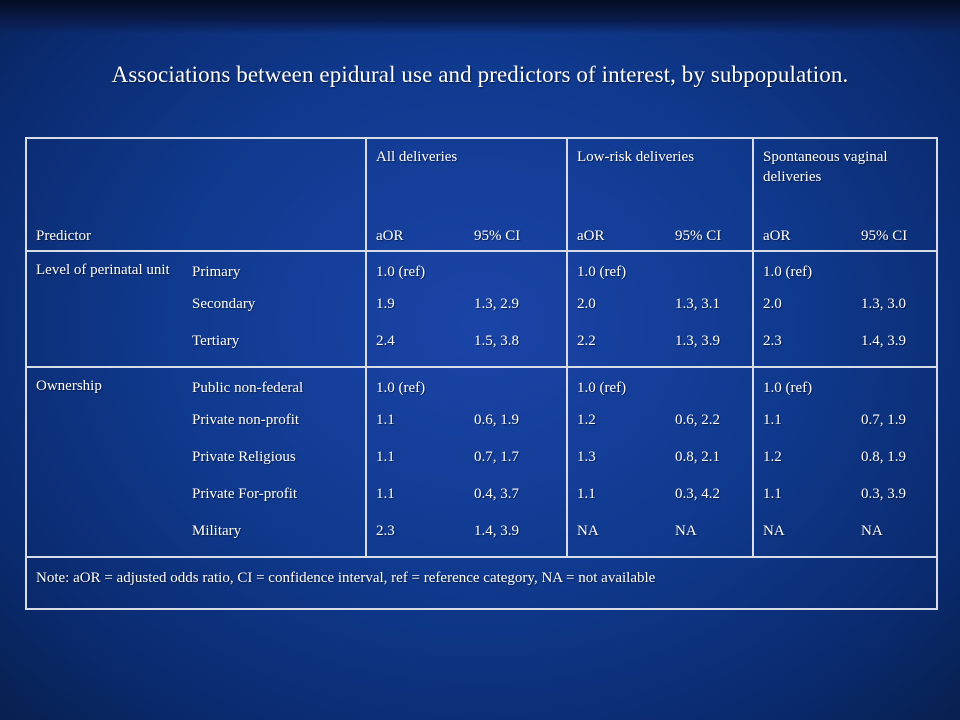 The width and height of the screenshot is (960, 720). I want to click on ci-value: 0.6, 1.9, so click(496, 420).